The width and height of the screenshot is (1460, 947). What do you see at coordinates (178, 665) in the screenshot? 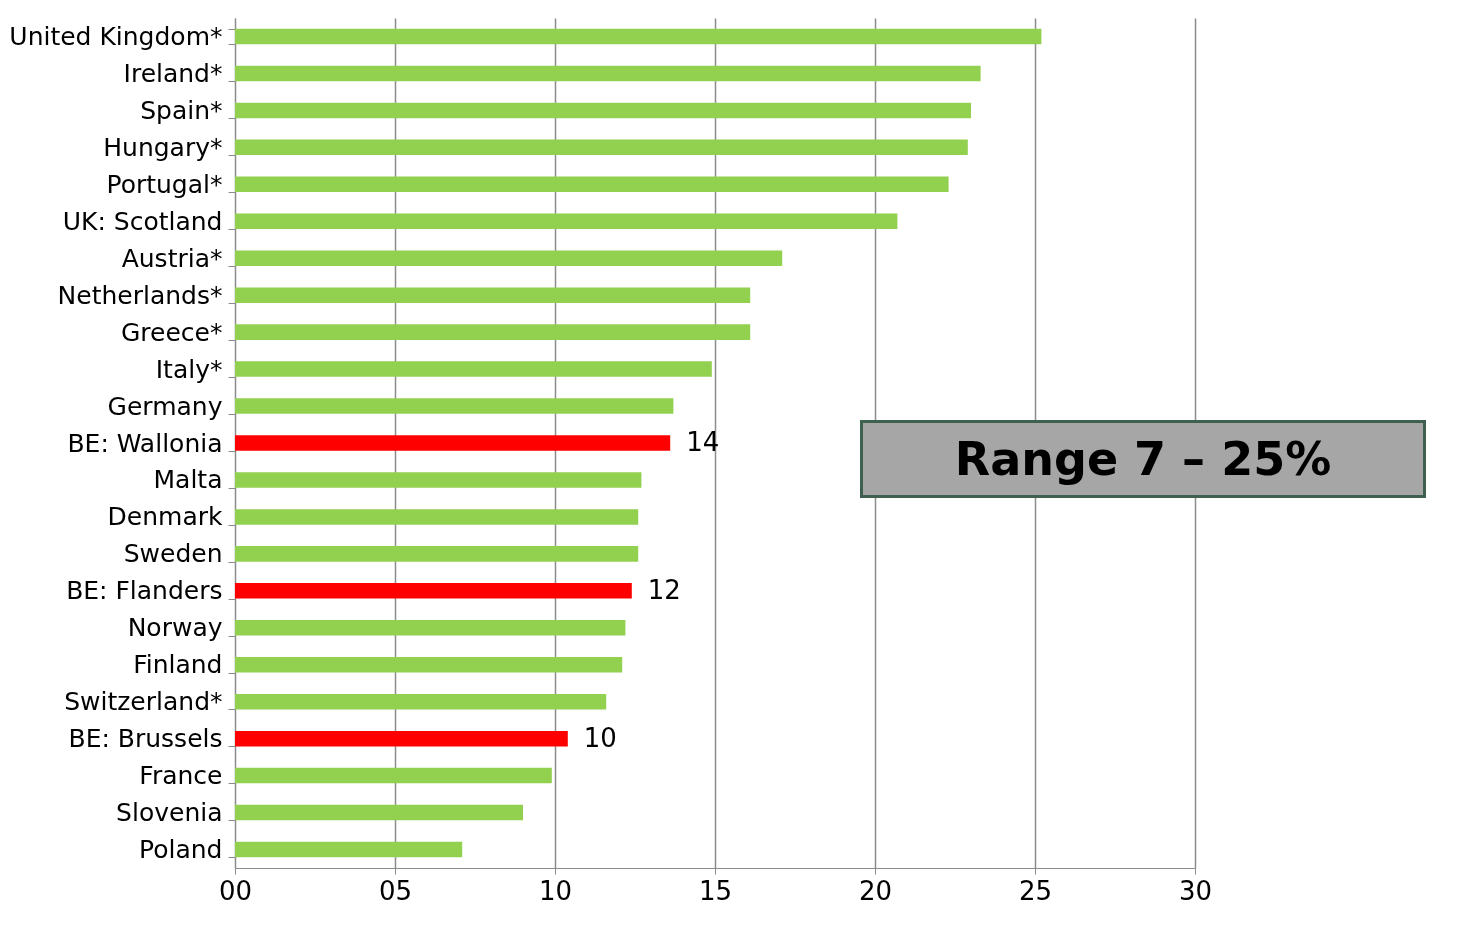
I see `y-tick-label: Finland` at bounding box center [178, 665].